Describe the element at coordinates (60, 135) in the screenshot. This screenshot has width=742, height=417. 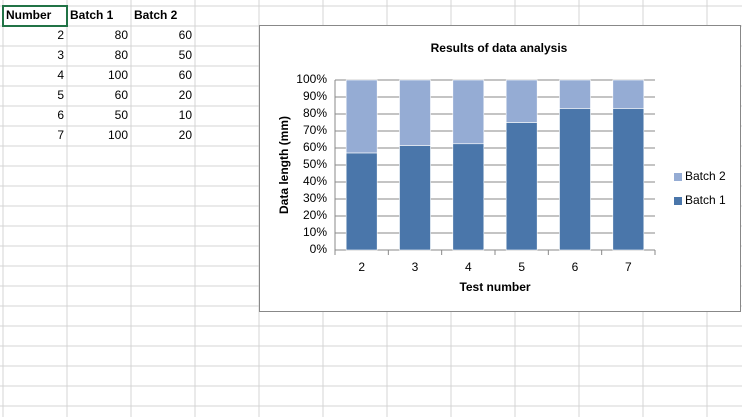
I see `cell: 7` at that location.